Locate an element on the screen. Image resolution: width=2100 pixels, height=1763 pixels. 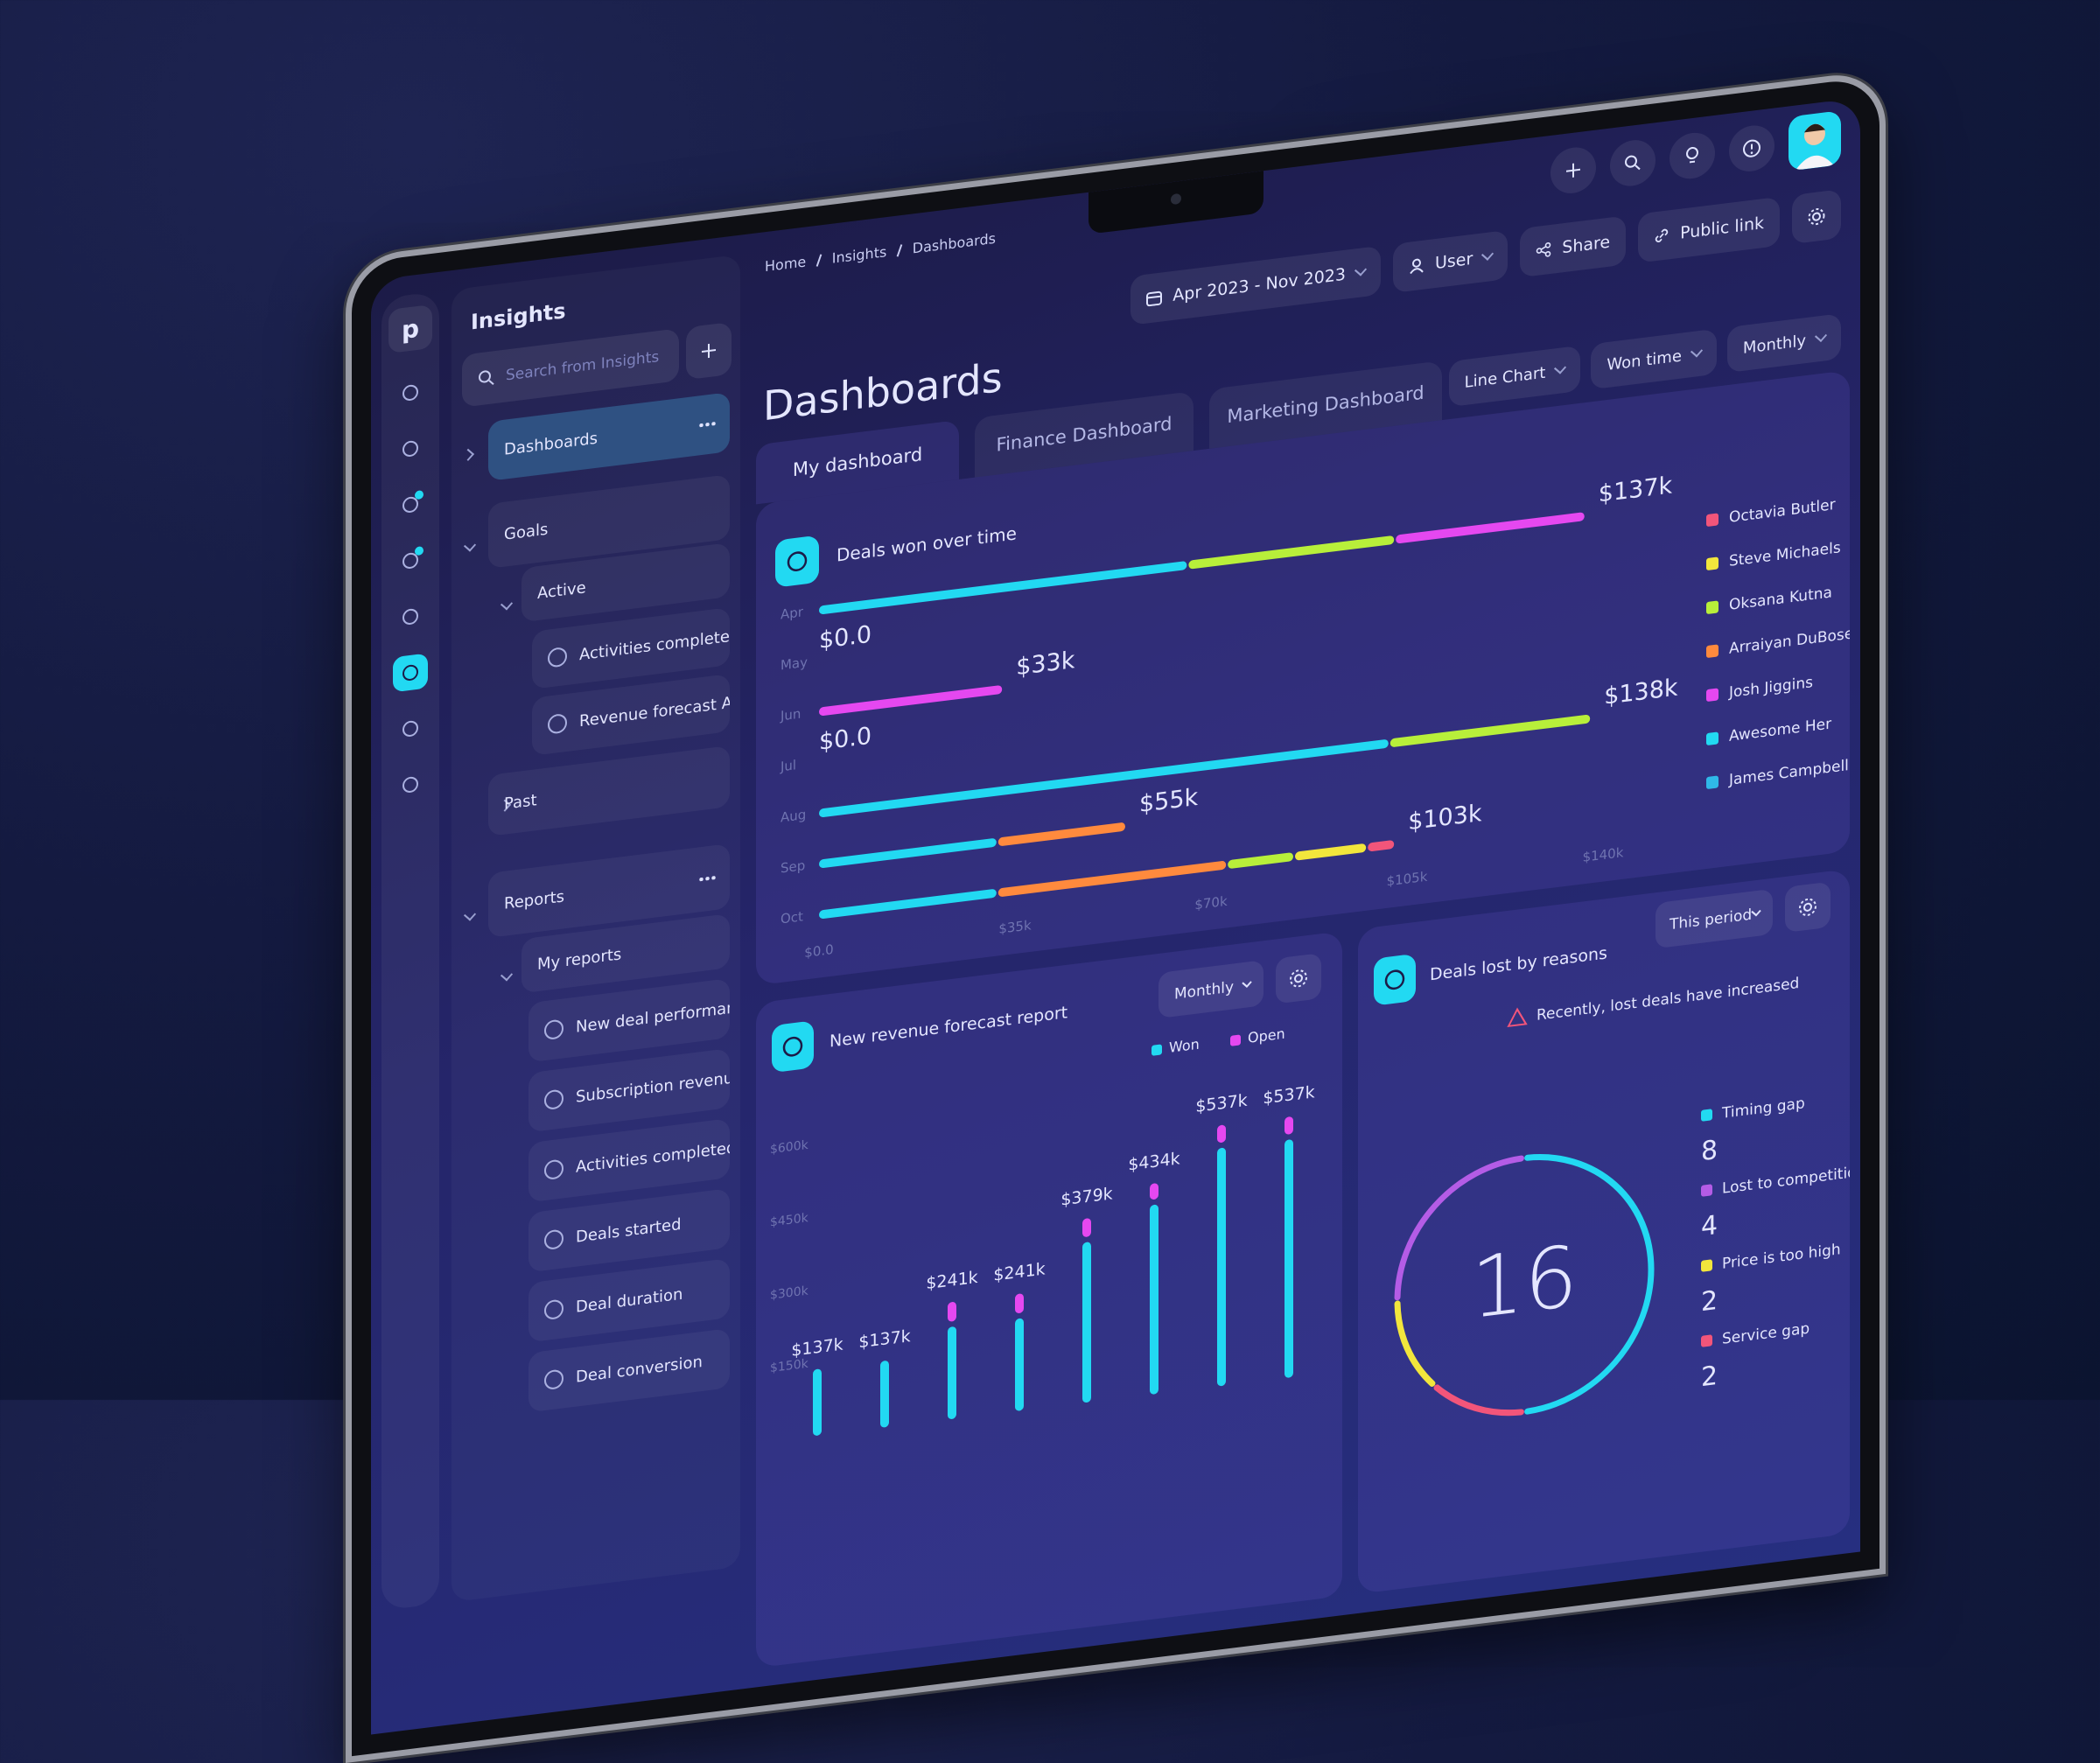
date-range: Apr 2023 - Nov 2023 is located at coordinates (1259, 284).